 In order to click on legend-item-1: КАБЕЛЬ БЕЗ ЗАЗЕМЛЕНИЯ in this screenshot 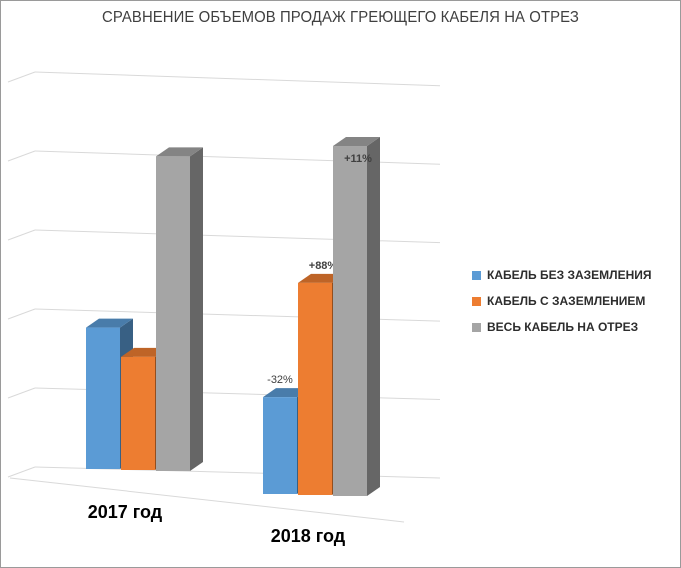, I will do `click(562, 275)`.